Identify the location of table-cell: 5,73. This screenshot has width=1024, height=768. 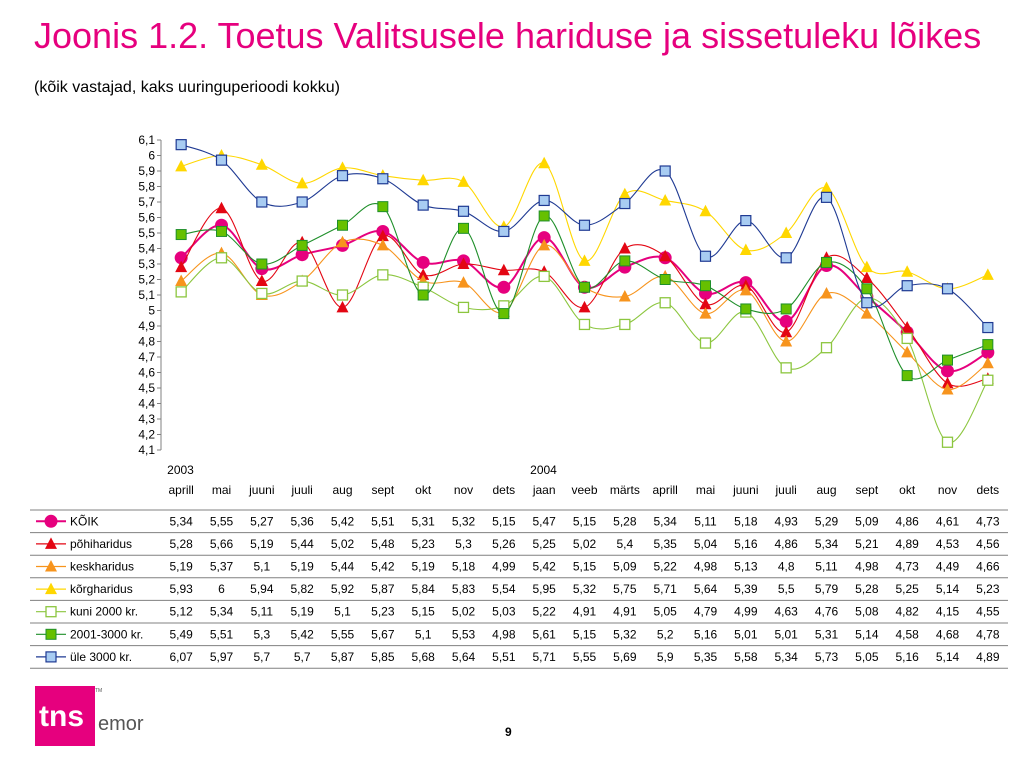
(827, 657).